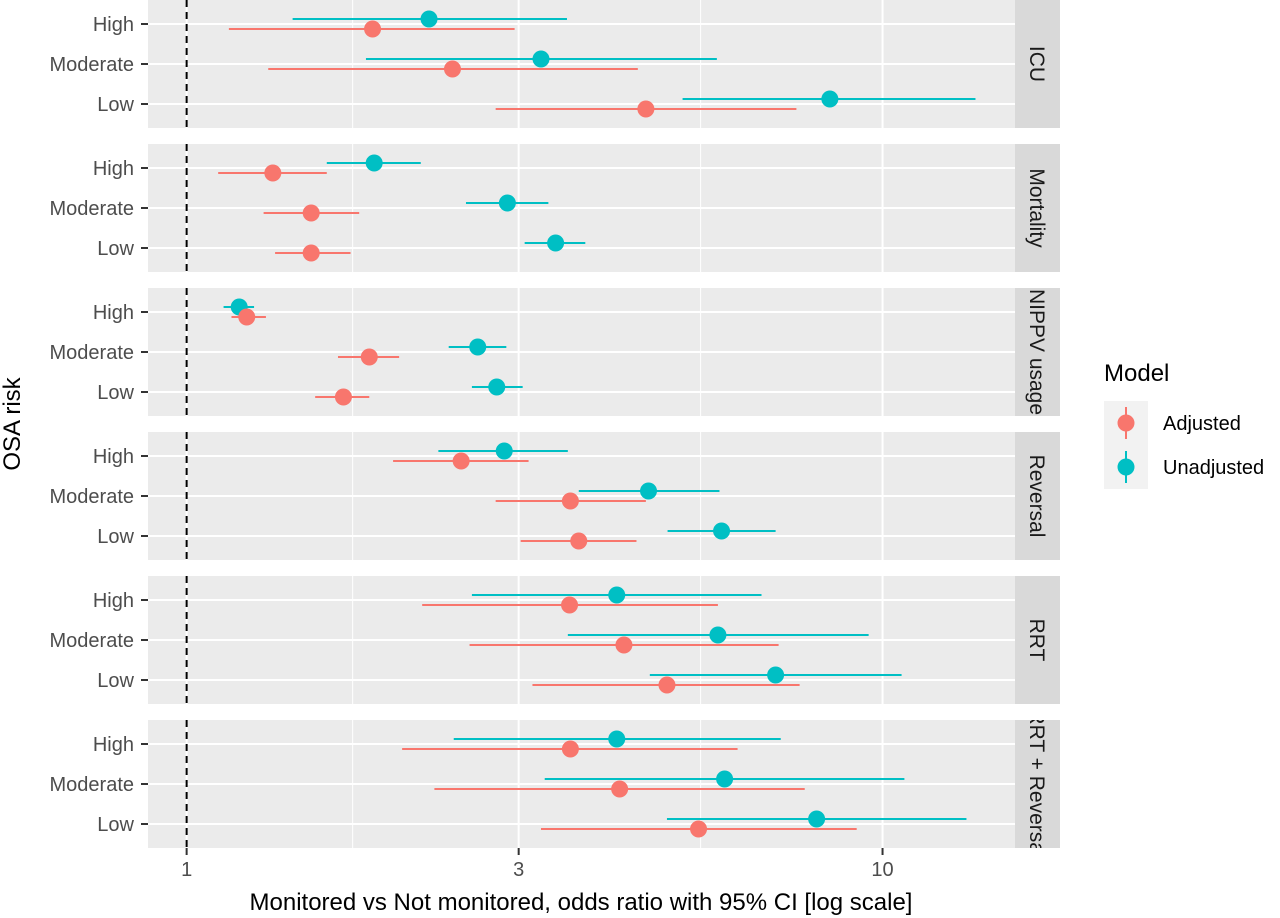 Image resolution: width=1280 pixels, height=918 pixels. Describe the element at coordinates (555, 208) in the screenshot. I see `facet-mortality: Mortality High Moderate Low` at that location.